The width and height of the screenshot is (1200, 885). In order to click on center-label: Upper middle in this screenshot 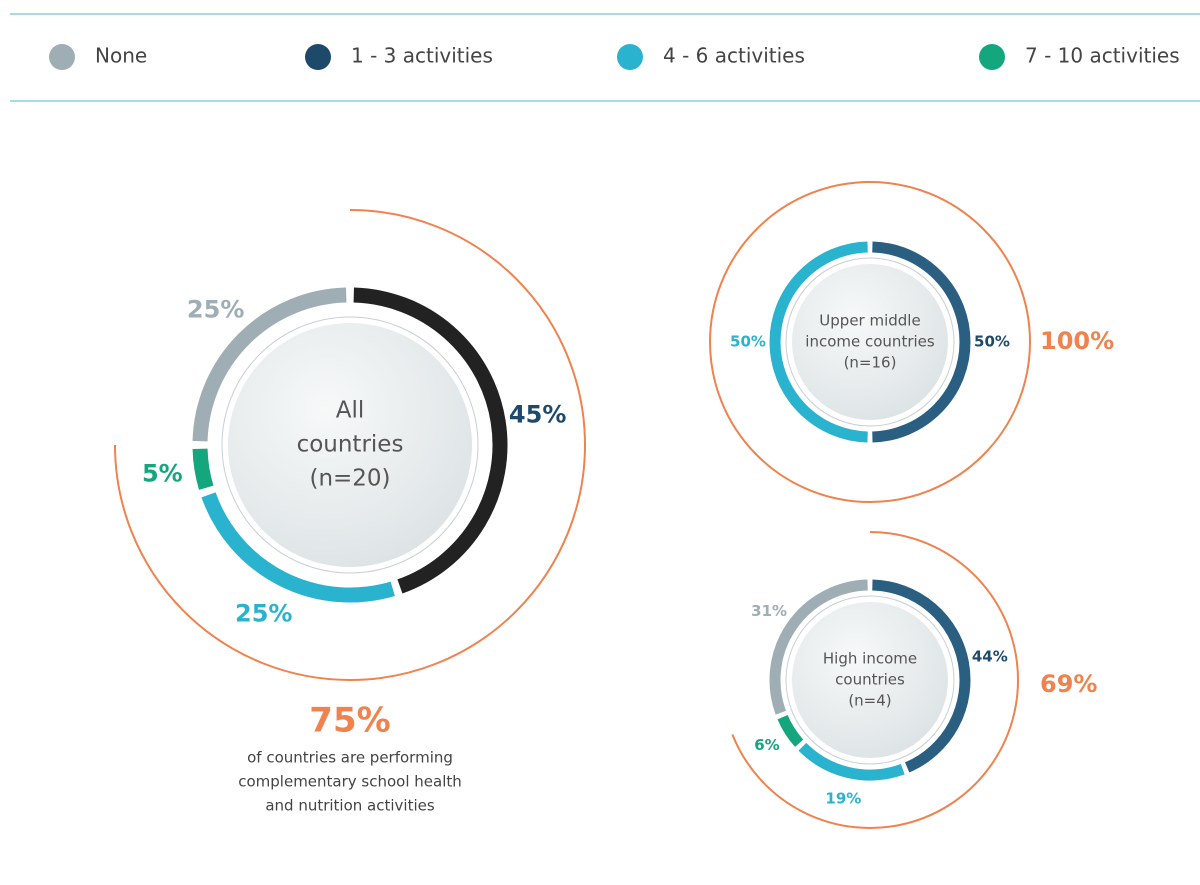, I will do `click(869, 321)`.